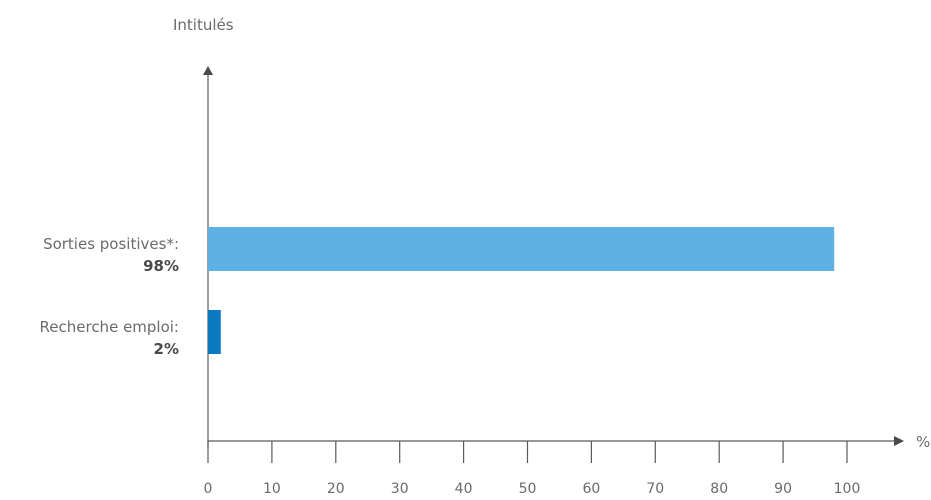 Image resolution: width=931 pixels, height=500 pixels. What do you see at coordinates (336, 488) in the screenshot?
I see `x-tick-label: 20` at bounding box center [336, 488].